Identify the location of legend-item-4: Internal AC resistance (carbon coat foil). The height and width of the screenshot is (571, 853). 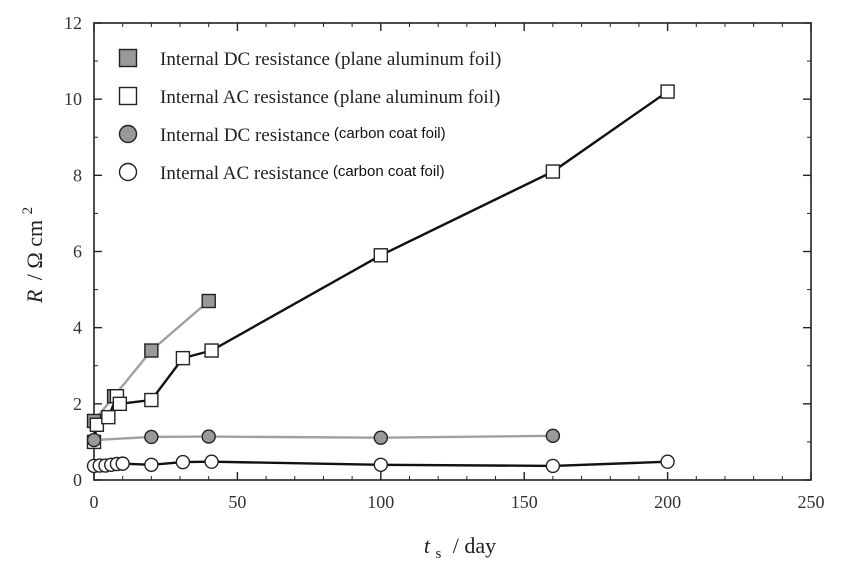
(281, 173).